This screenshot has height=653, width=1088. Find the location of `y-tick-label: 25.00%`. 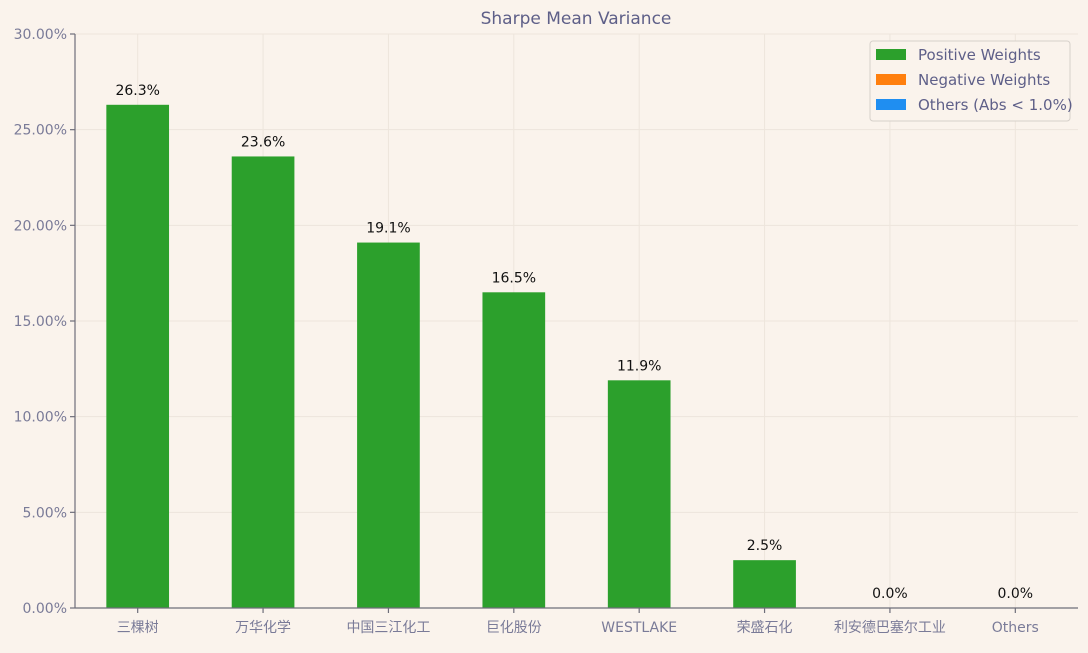

y-tick-label: 25.00% is located at coordinates (40, 131).